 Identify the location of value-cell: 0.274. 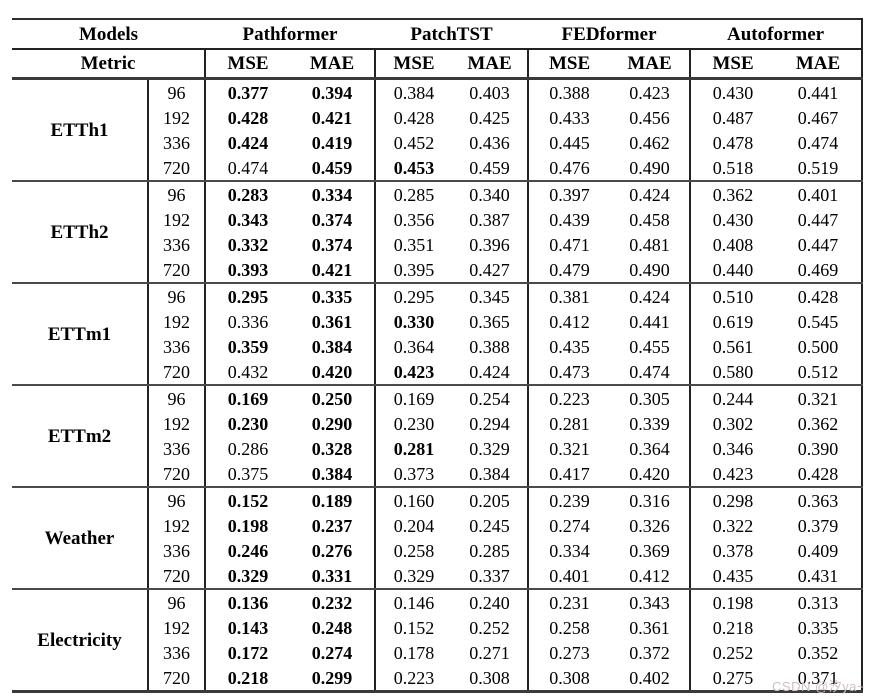
(332, 652).